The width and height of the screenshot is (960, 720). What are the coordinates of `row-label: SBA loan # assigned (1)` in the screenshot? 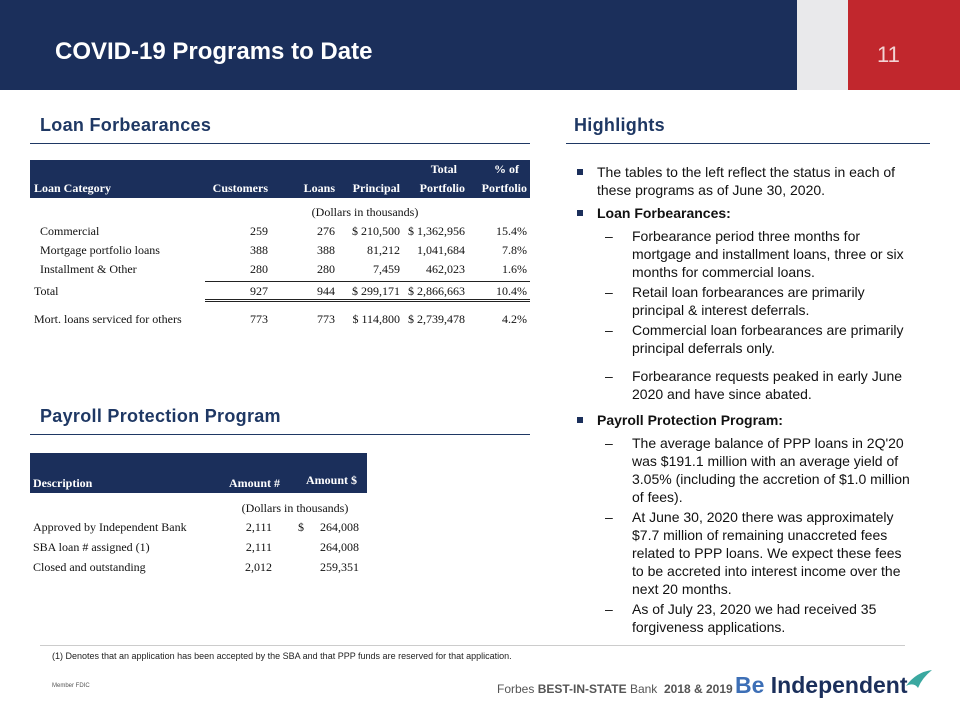 It's located at (91, 547).